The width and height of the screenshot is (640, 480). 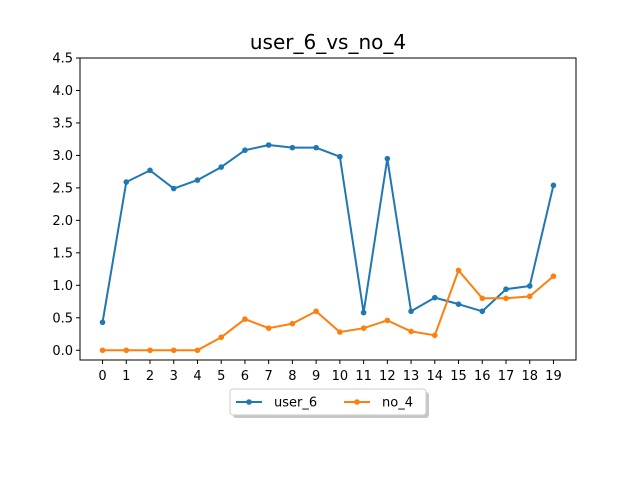 I want to click on x-tick-label: 9, so click(x=316, y=376).